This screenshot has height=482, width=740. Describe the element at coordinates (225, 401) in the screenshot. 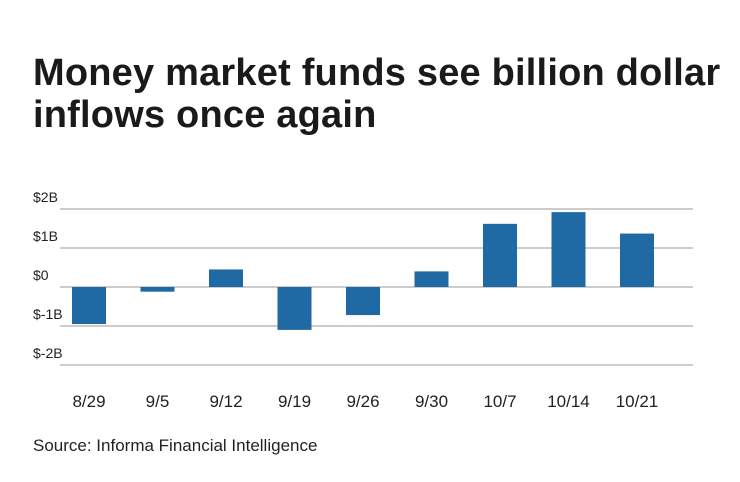

I see `x-tick-label: 9/12` at that location.